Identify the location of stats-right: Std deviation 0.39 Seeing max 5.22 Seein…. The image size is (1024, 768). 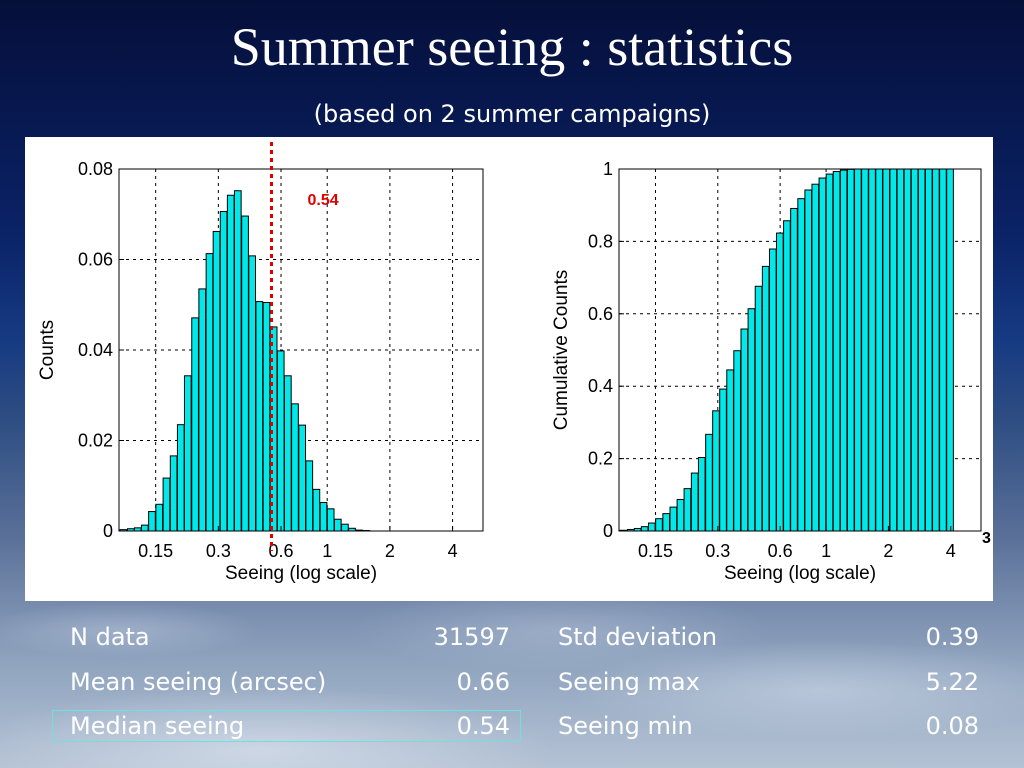
(768, 686).